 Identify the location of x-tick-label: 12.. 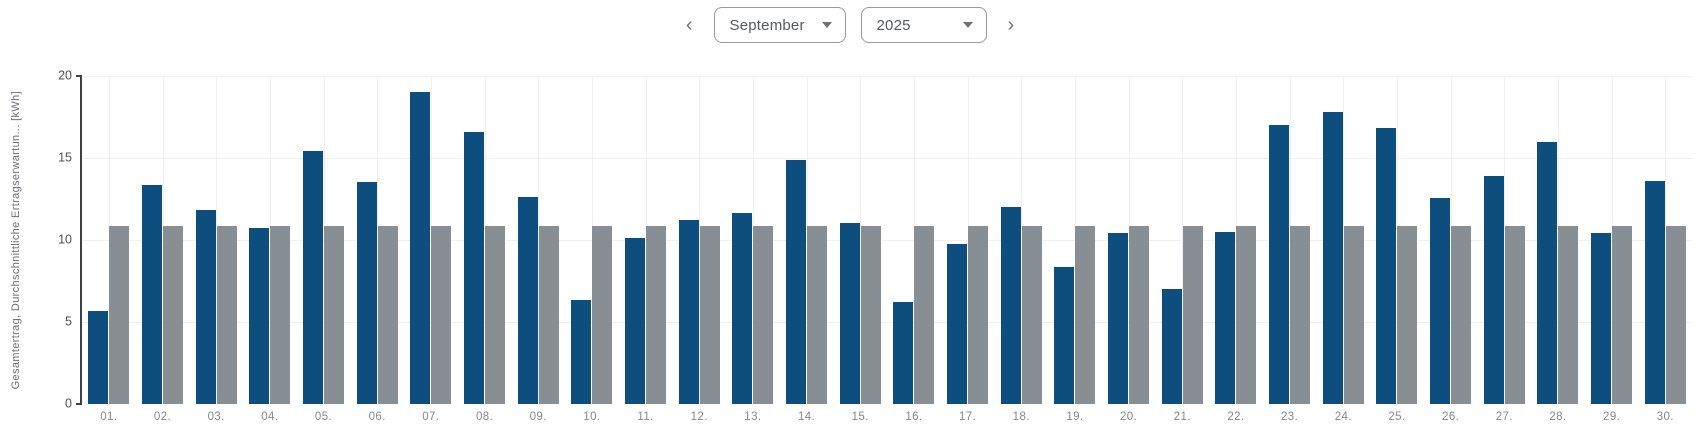
(699, 417).